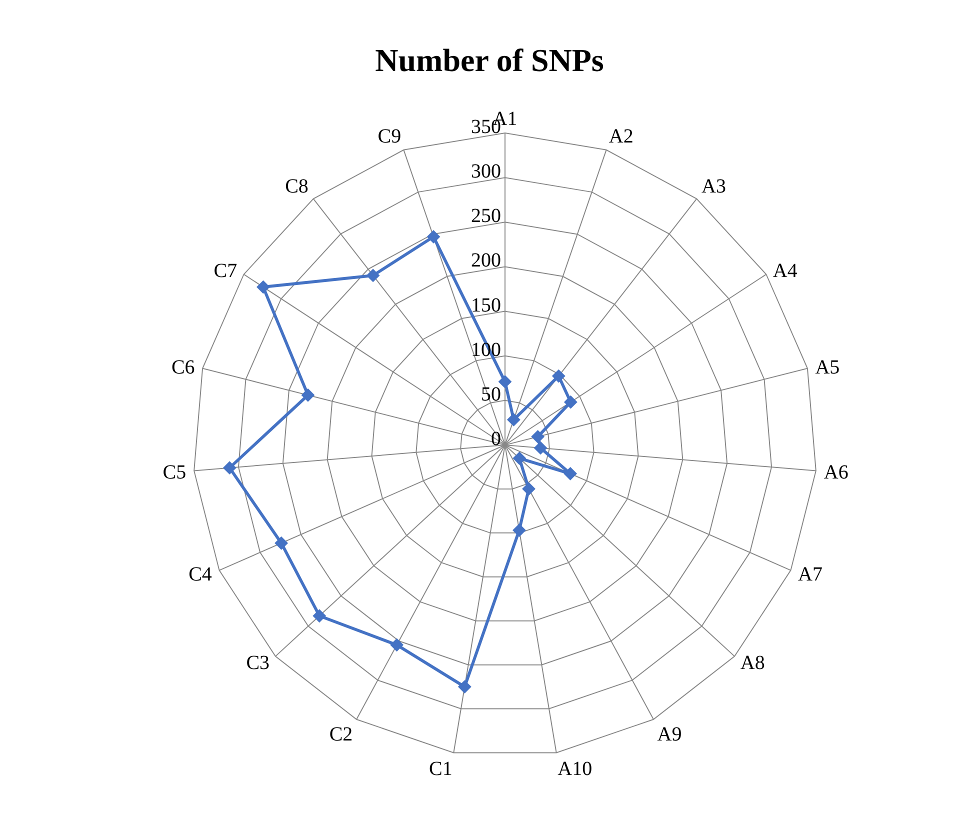 This screenshot has height=817, width=979. Describe the element at coordinates (810, 575) in the screenshot. I see `spoke-label: A7` at that location.